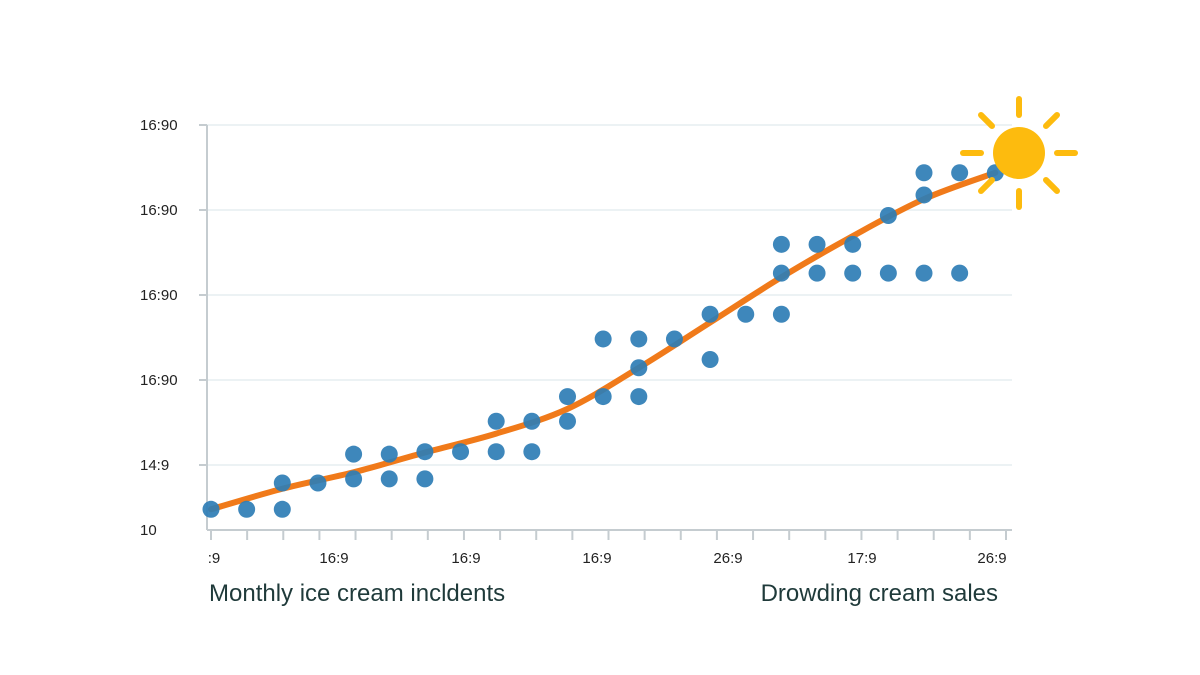 The height and width of the screenshot is (675, 1200). I want to click on y-tick-label: 10, so click(148, 530).